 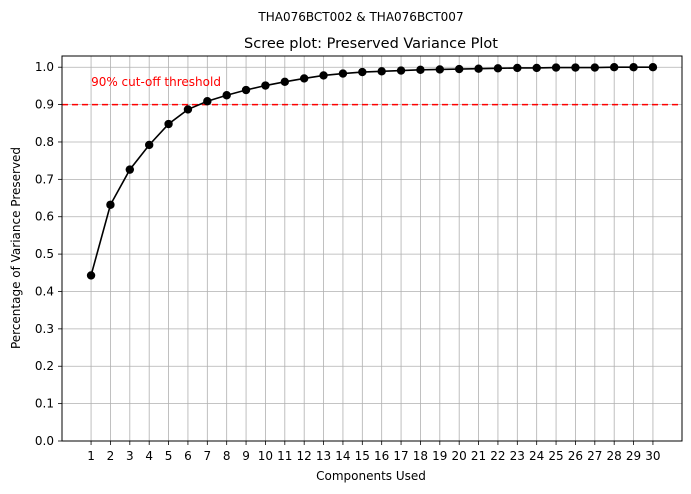 I want to click on x-tick-label: 8, so click(x=227, y=456).